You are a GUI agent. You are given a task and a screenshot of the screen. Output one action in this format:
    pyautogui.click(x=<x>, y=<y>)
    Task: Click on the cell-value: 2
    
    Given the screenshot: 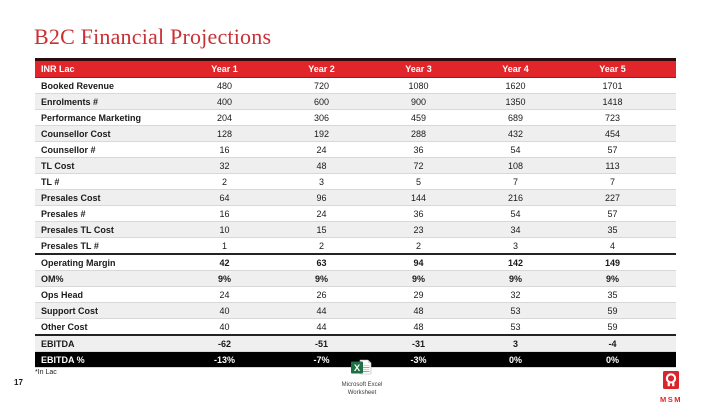 What is the action you would take?
    pyautogui.click(x=224, y=181)
    